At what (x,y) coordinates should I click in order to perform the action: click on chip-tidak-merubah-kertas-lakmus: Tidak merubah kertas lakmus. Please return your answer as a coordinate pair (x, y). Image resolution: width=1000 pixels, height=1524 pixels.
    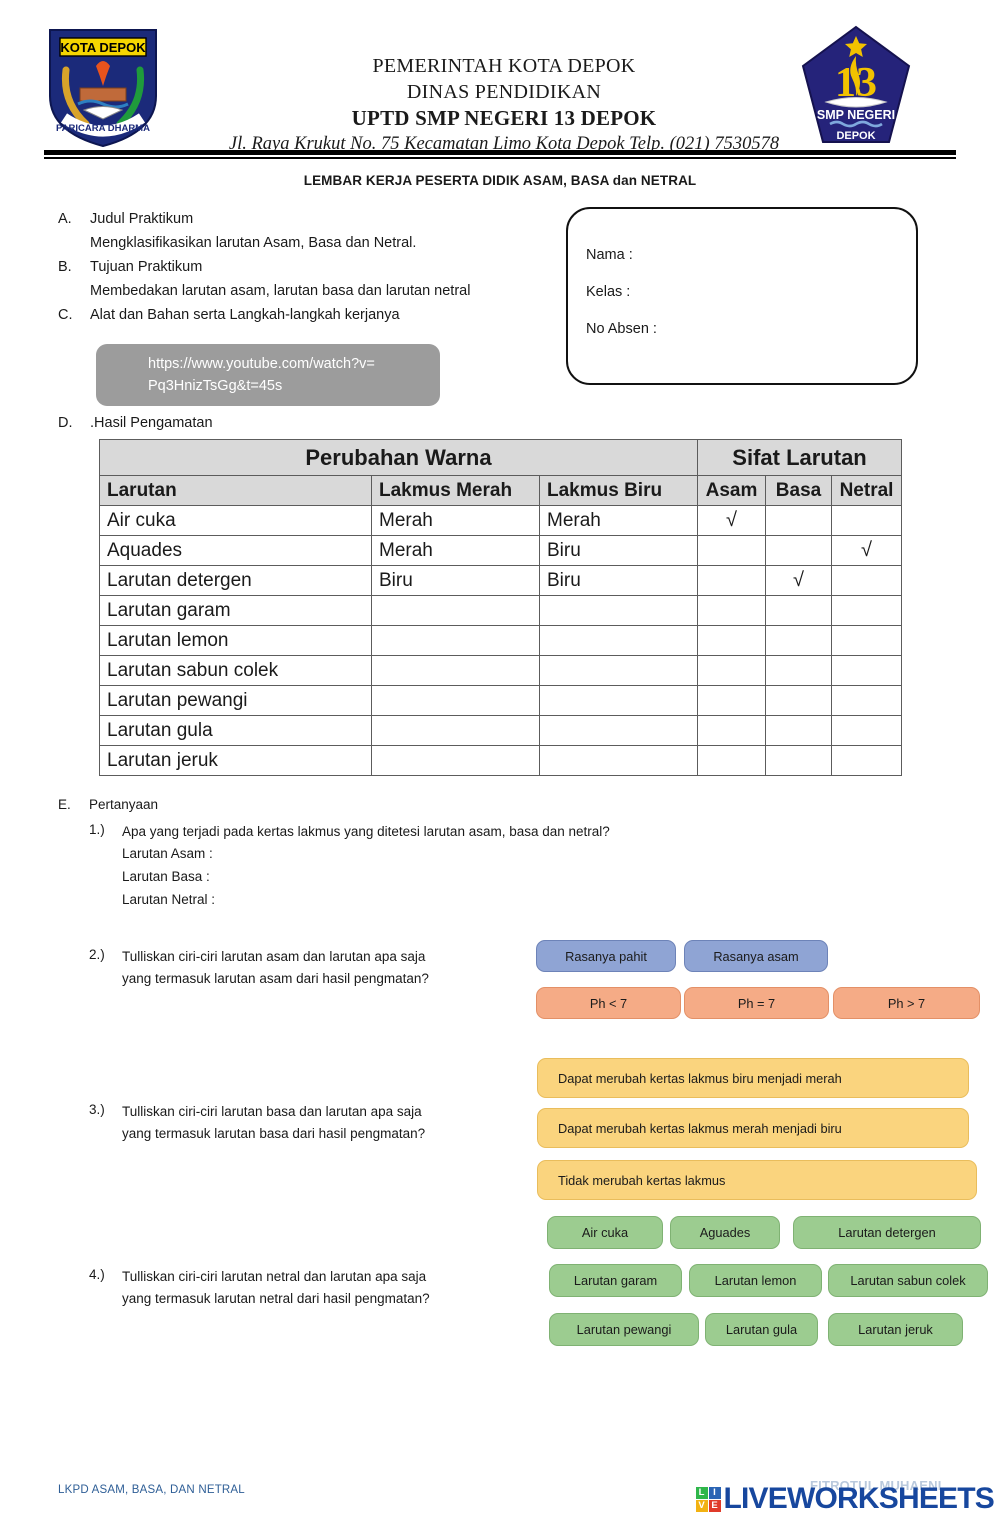
    Looking at the image, I should click on (757, 1180).